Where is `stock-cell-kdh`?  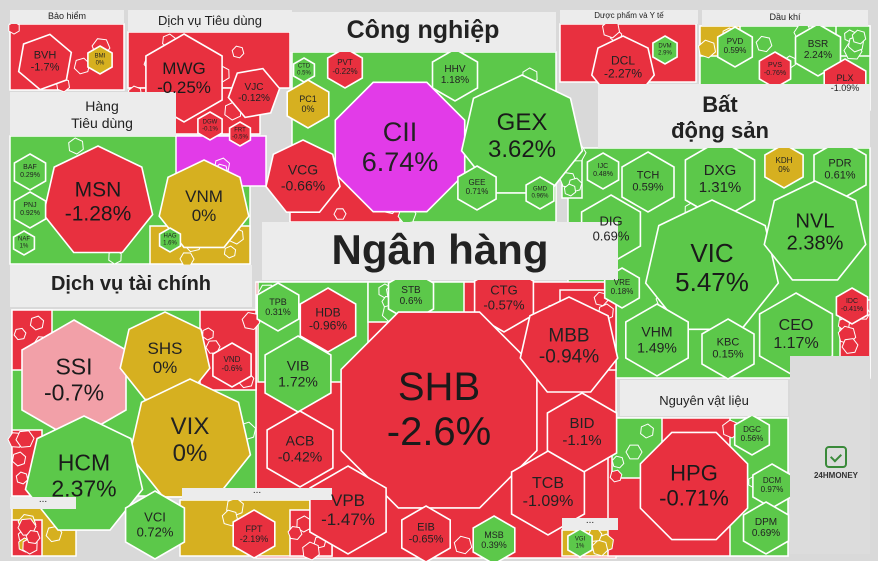 stock-cell-kdh is located at coordinates (784, 166).